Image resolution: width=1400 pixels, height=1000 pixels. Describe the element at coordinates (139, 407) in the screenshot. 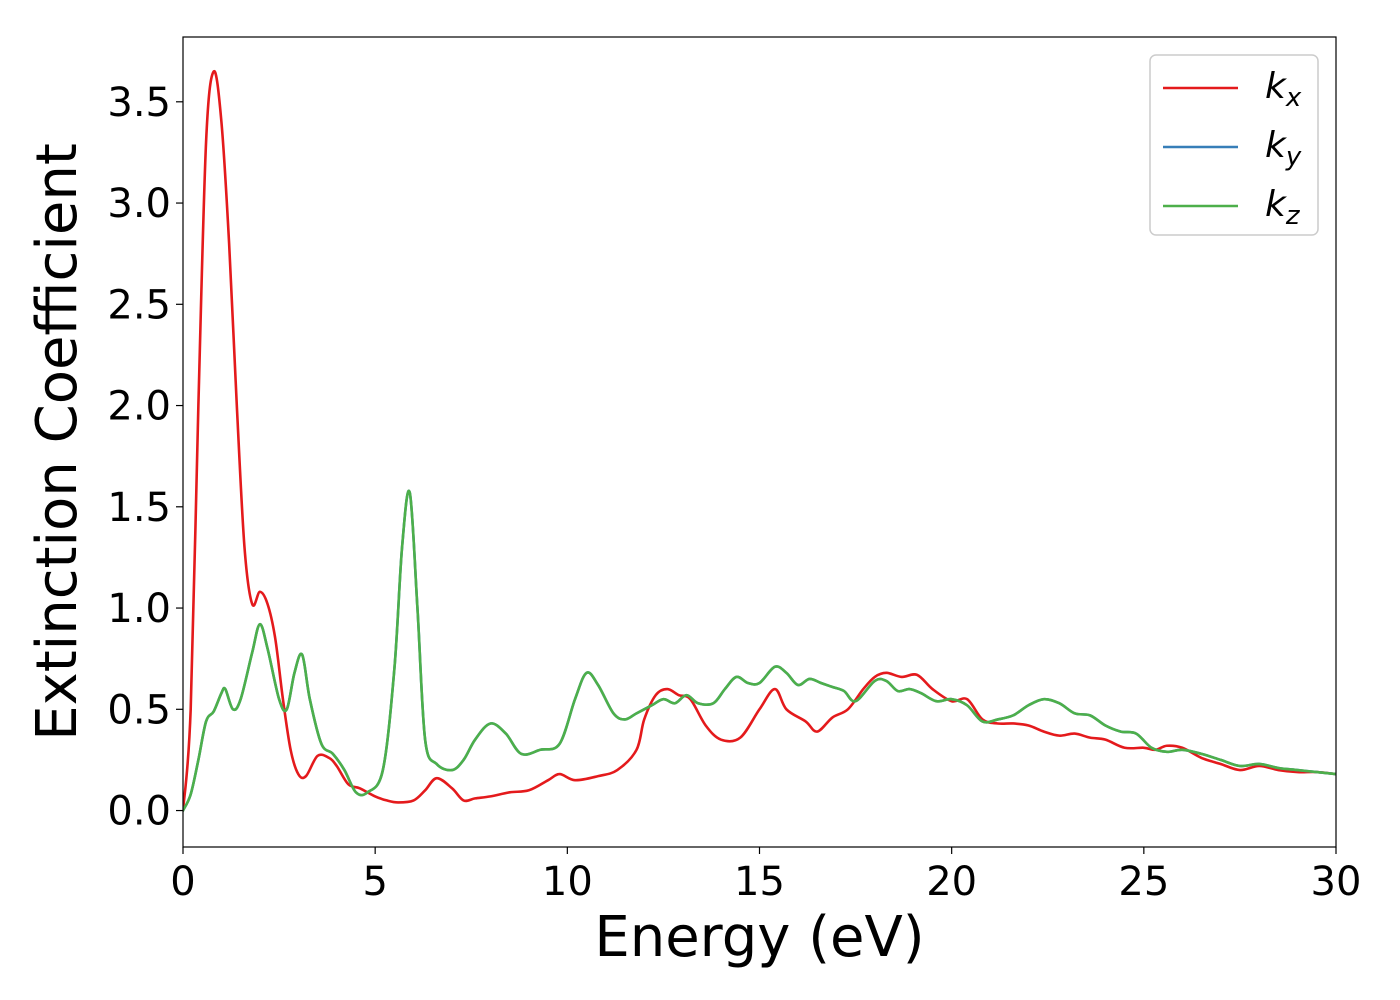

I see `y-tick-label: 2.0` at that location.